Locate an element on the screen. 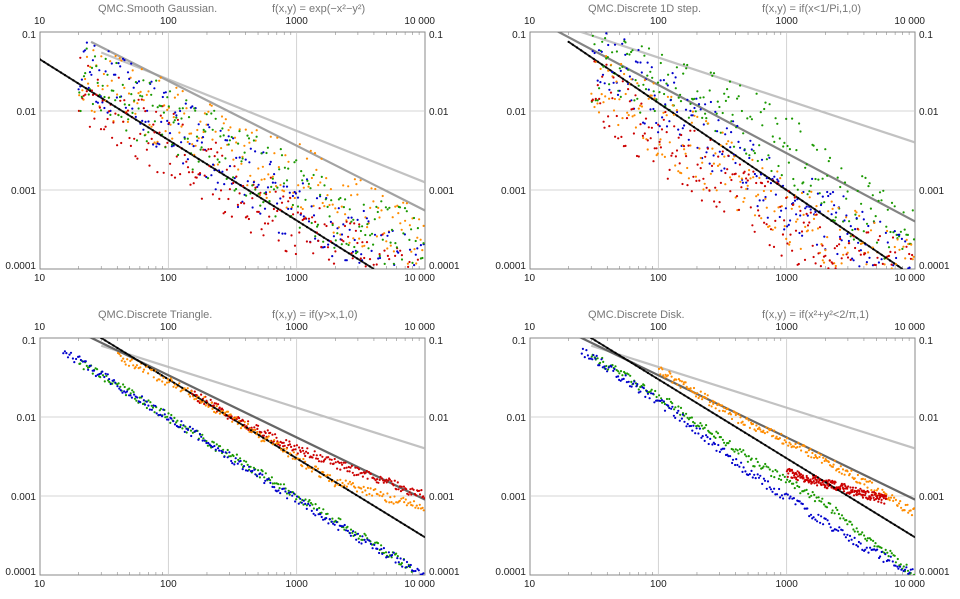  x-tick-label-bottom: 10 000 is located at coordinates (419, 278).